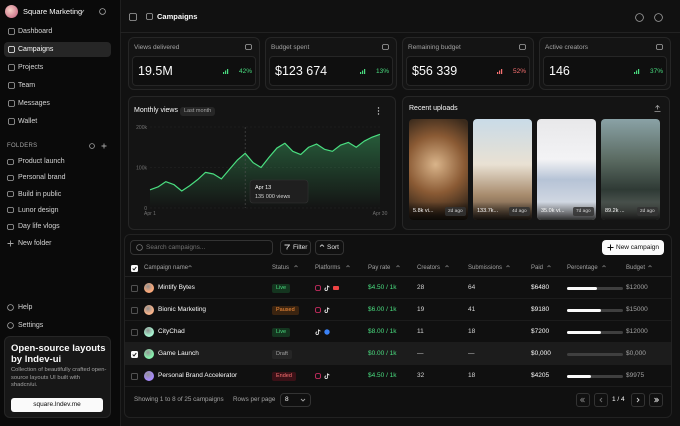 This screenshot has width=680, height=426. I want to click on status-badge: Live, so click(281, 288).